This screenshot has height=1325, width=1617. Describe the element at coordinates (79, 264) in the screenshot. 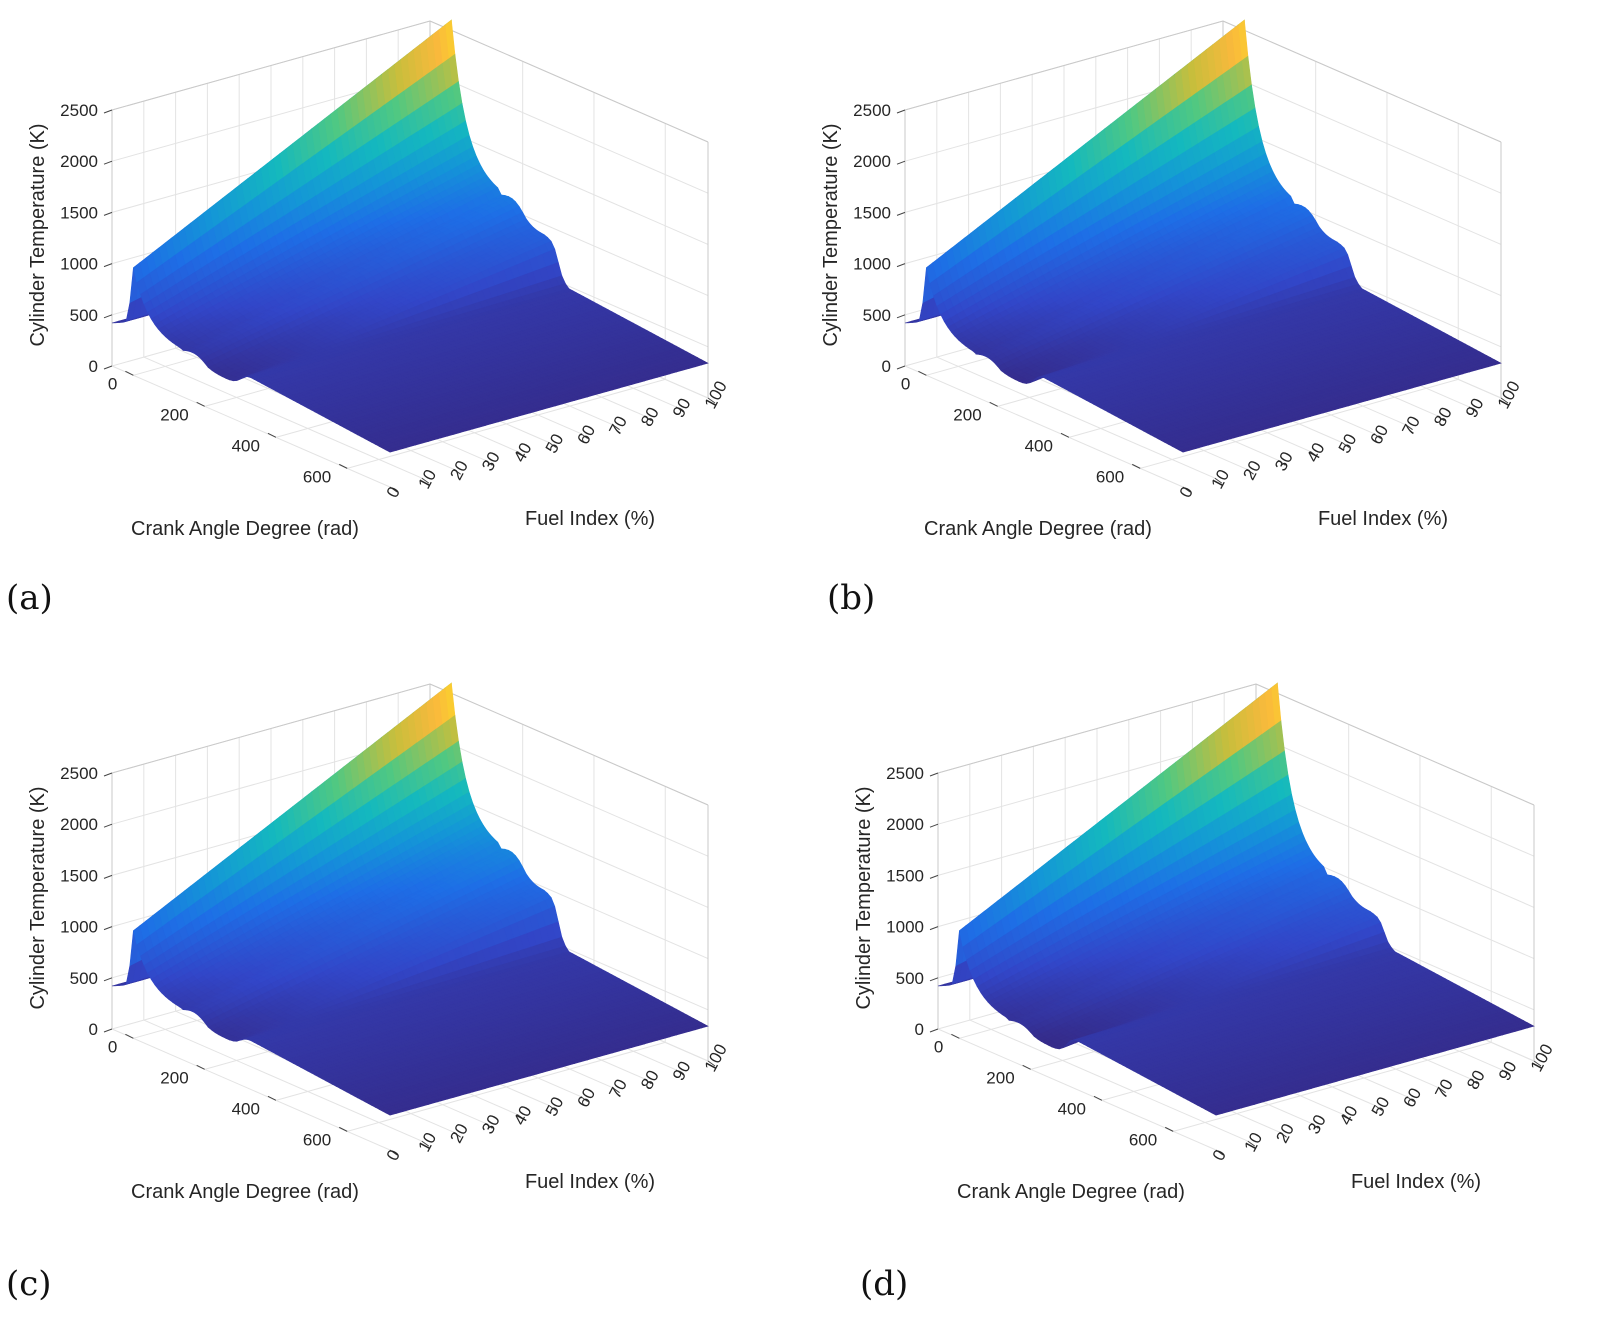

I see `z-tick-label: 1000` at that location.